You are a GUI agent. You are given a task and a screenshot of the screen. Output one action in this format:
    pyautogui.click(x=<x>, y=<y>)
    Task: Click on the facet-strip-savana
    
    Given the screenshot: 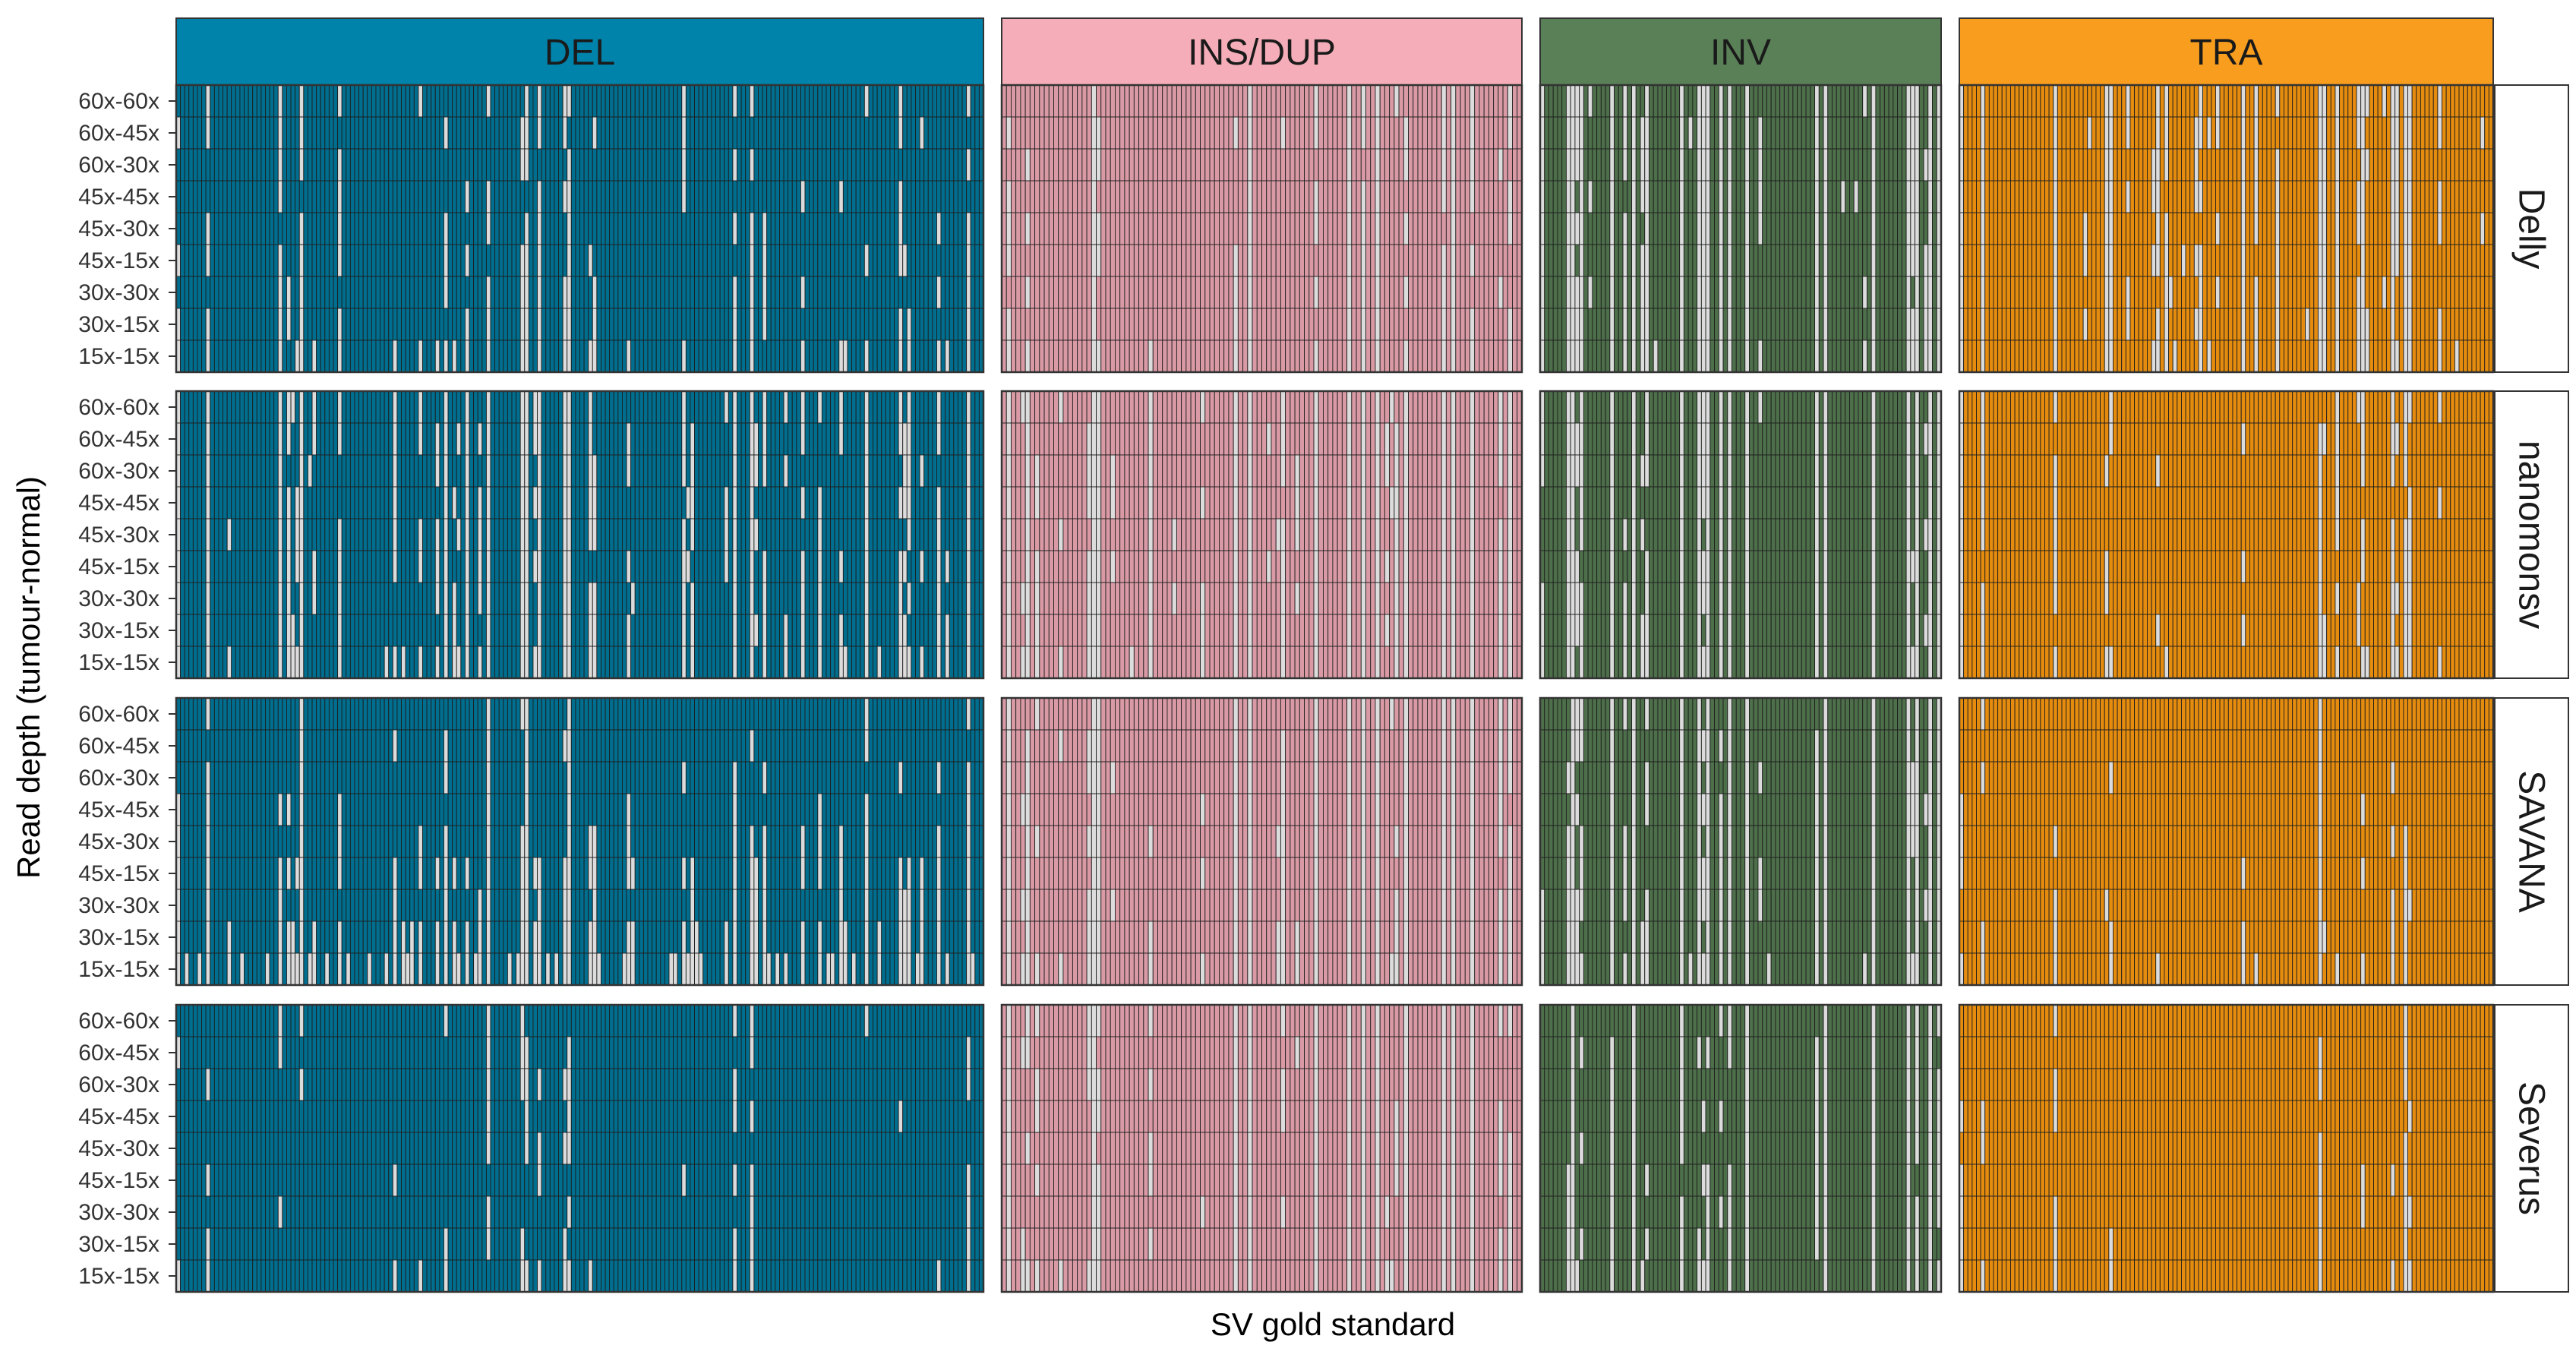 What is the action you would take?
    pyautogui.click(x=2531, y=841)
    